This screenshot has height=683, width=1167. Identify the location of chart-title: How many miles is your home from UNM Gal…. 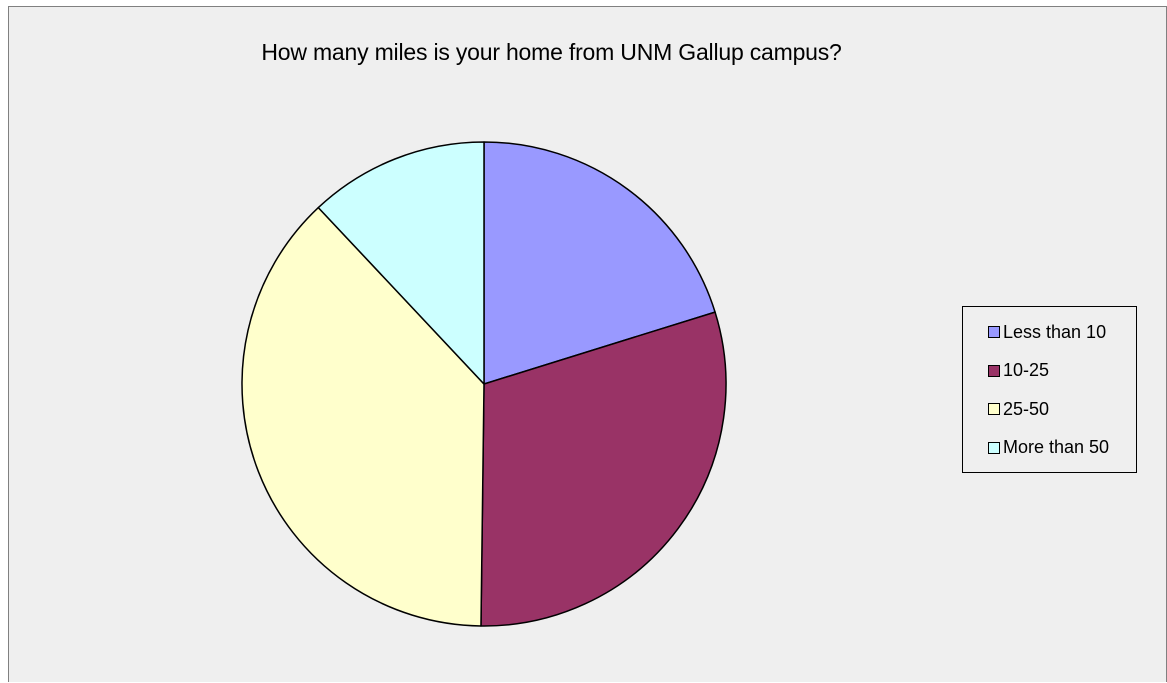
(551, 52).